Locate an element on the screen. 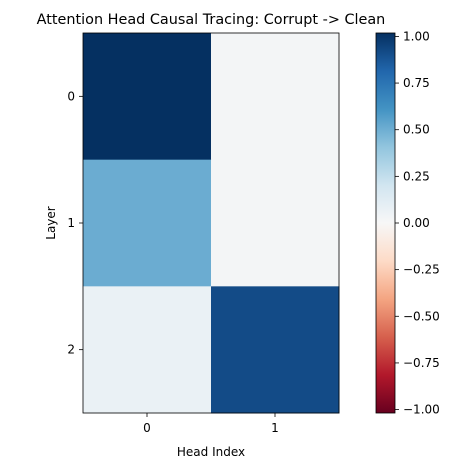  colorbar is located at coordinates (385, 223).